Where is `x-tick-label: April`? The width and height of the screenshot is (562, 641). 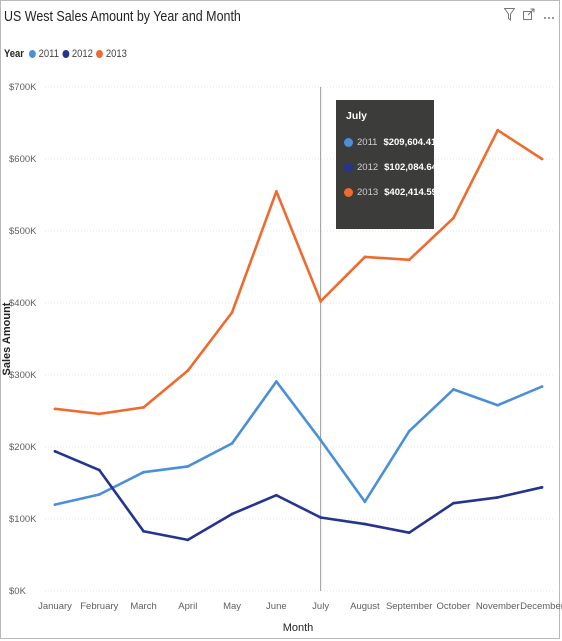 x-tick-label: April is located at coordinates (187, 606).